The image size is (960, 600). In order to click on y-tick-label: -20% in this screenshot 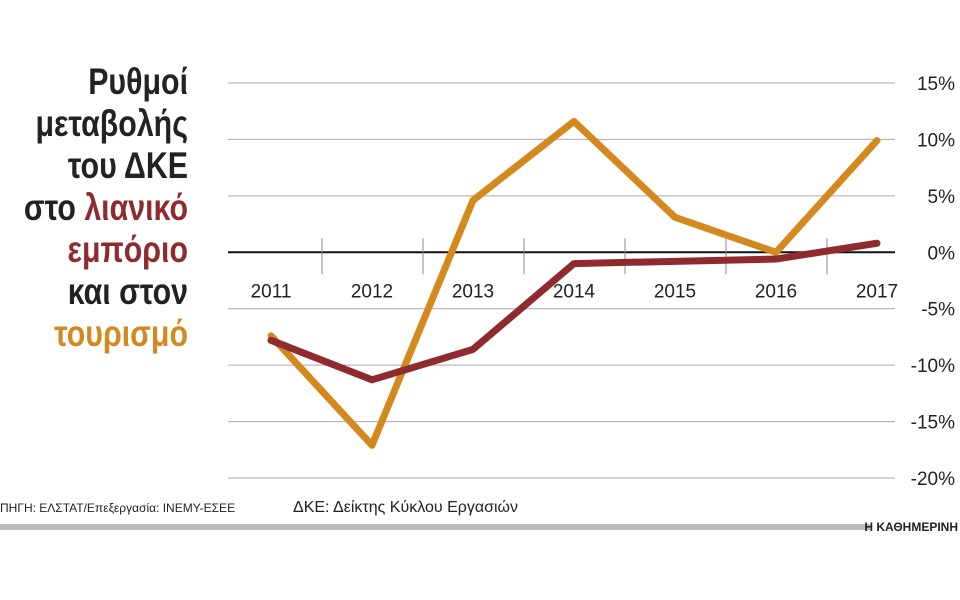, I will do `click(933, 479)`.